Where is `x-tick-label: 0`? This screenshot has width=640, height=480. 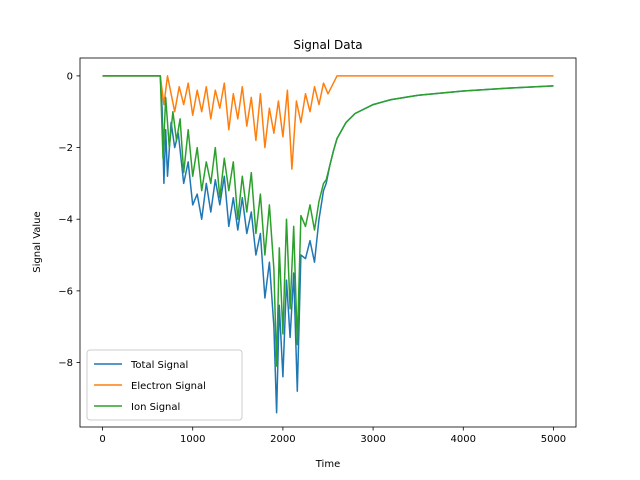 x-tick-label: 0 is located at coordinates (102, 439).